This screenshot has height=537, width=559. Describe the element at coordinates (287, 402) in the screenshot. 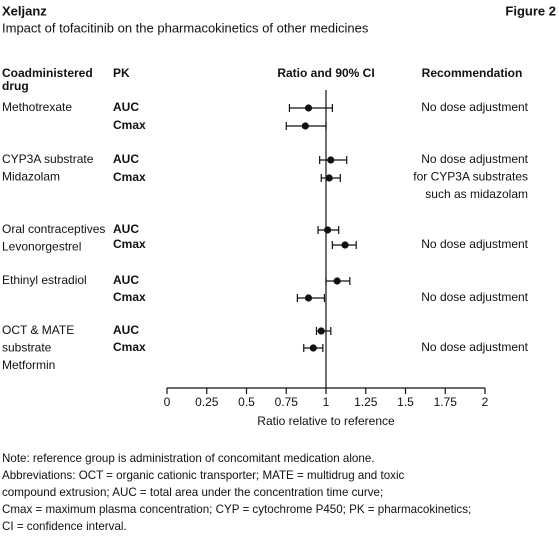

I see `x-tick-label: 0.75` at that location.